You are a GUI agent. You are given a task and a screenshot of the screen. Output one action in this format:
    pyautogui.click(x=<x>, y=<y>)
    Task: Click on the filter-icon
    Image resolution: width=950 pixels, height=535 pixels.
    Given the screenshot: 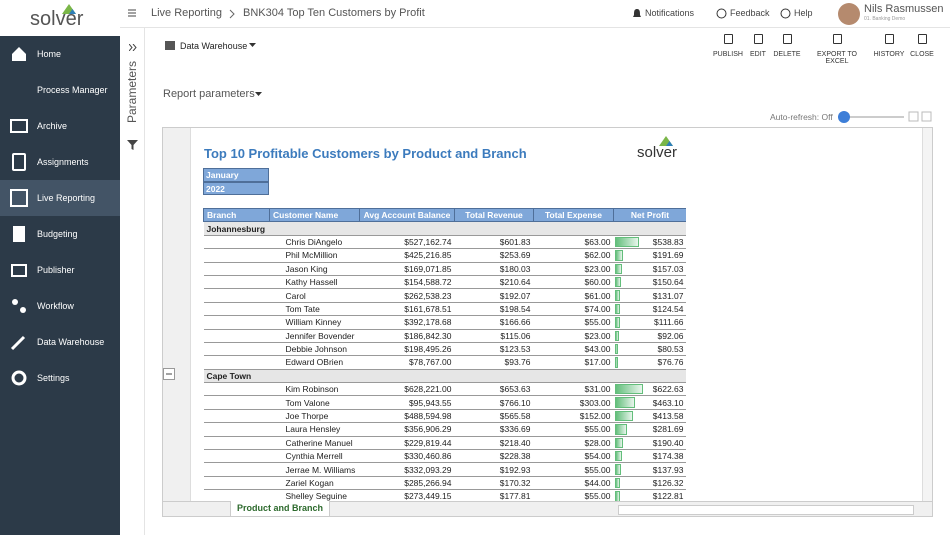 What is the action you would take?
    pyautogui.click(x=132, y=145)
    